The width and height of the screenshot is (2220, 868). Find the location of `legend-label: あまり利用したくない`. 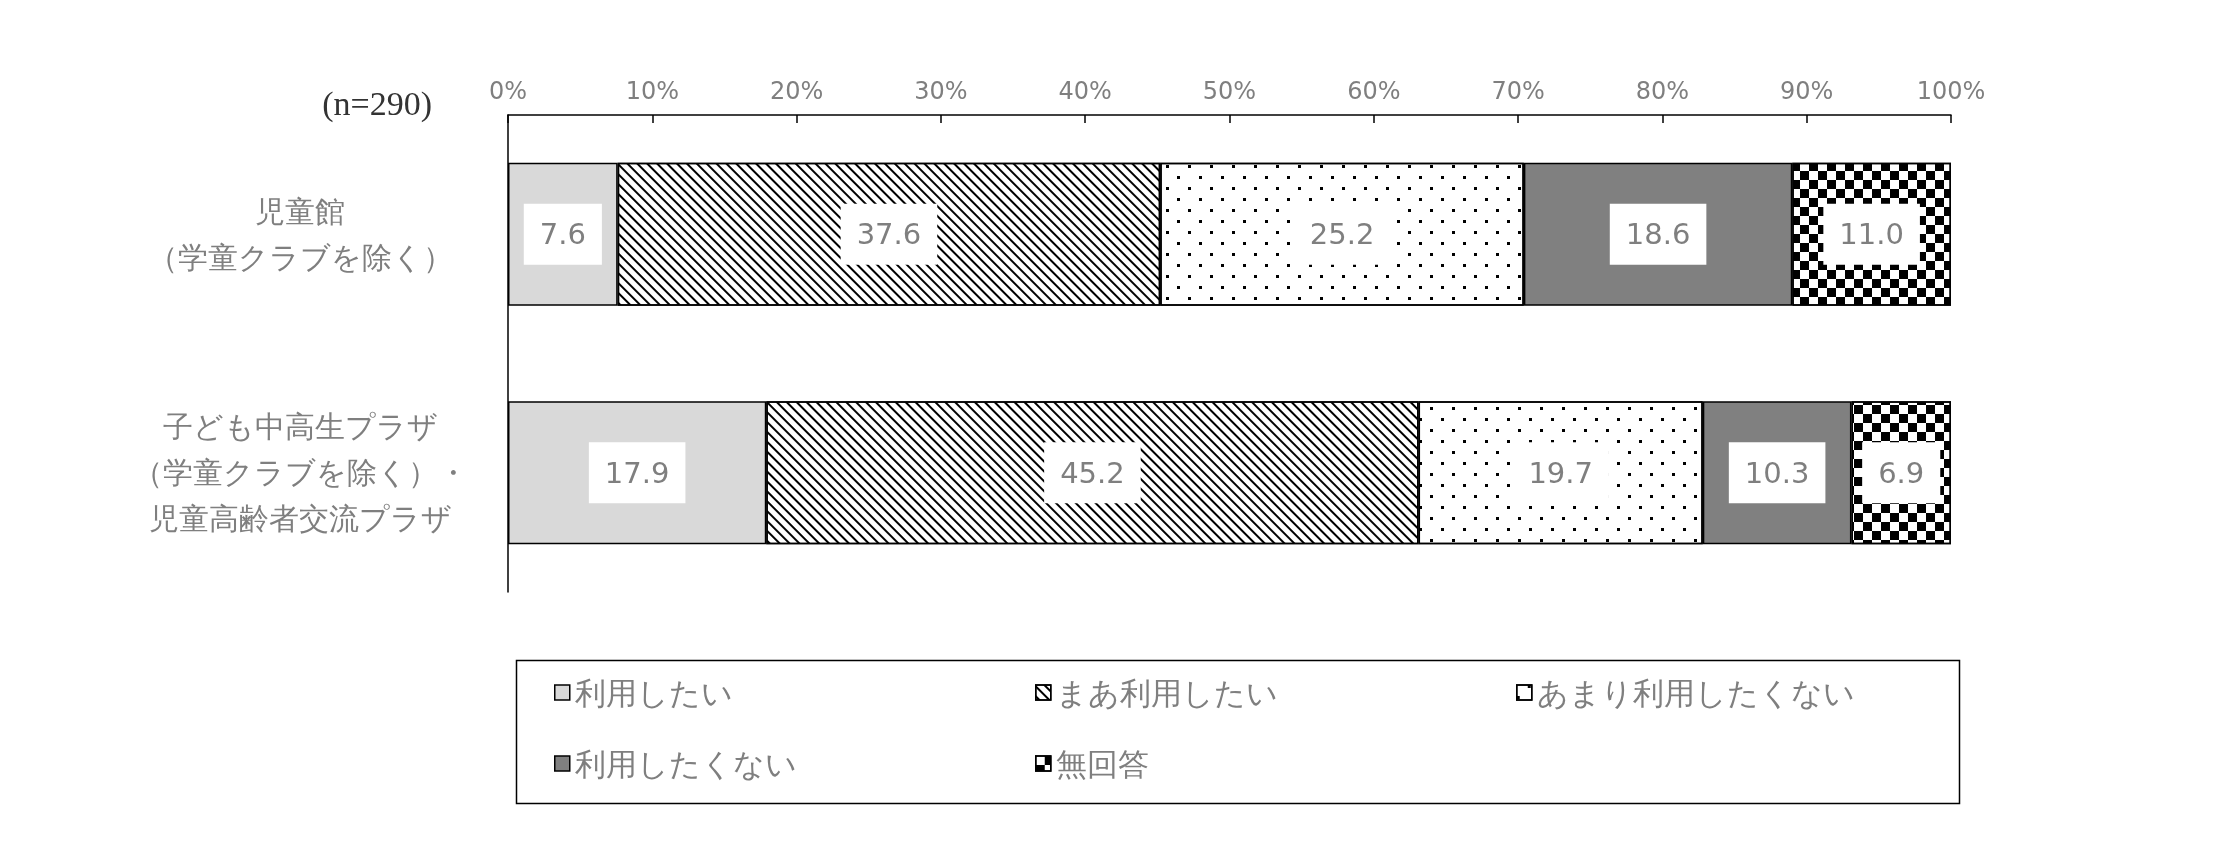

legend-label: あまり利用したくない is located at coordinates (1695, 692).